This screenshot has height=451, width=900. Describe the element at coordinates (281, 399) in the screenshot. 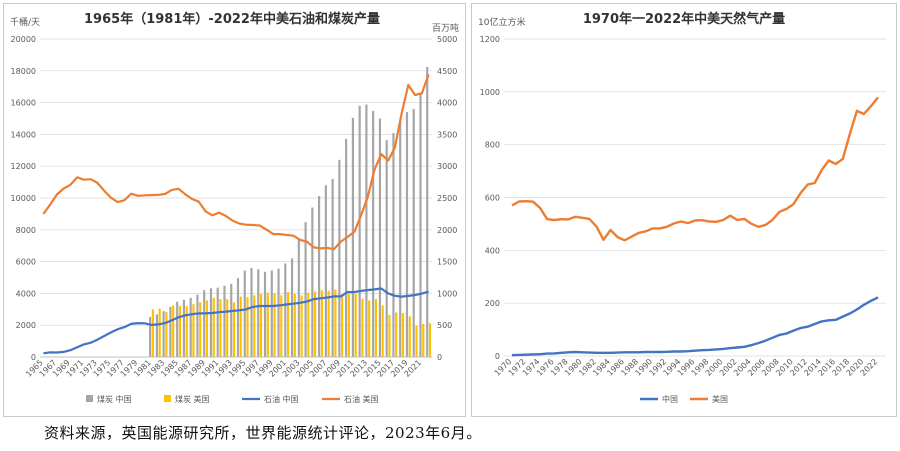

I see `legend-label: 石油 中国` at that location.